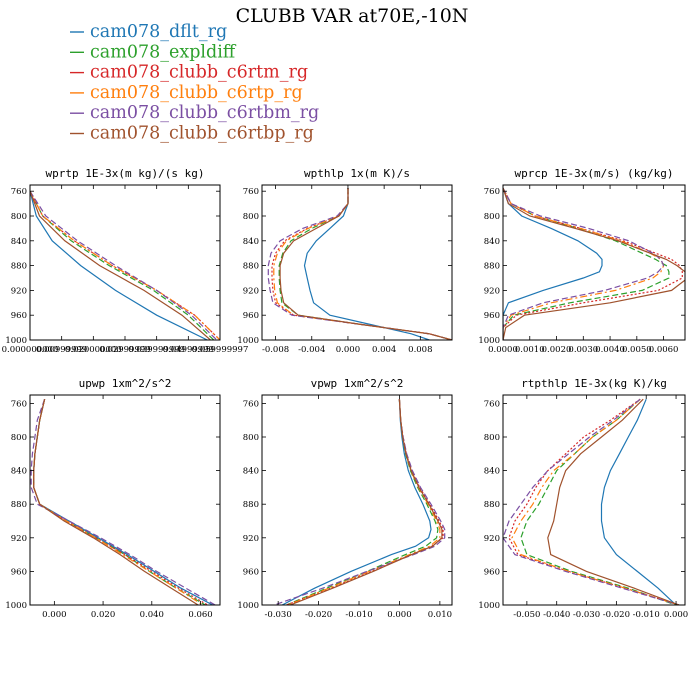 The height and width of the screenshot is (700, 700). I want to click on x-tick-label: 0.02999999, so click(124, 350).